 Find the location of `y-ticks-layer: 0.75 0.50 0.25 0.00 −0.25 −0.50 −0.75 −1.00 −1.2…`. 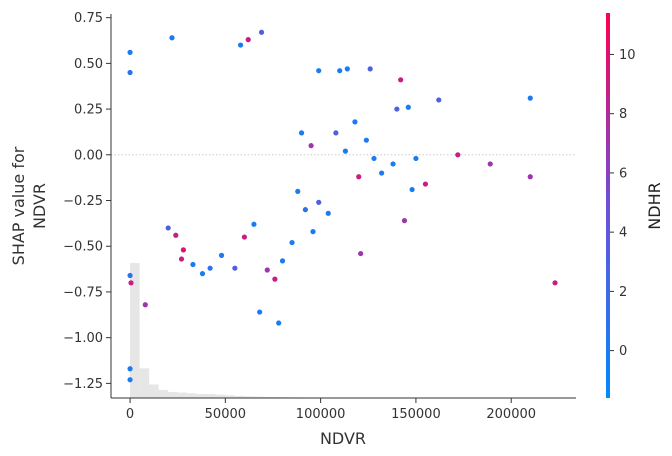

y-ticks-layer: 0.75 0.50 0.25 0.00 −0.25 −0.50 −0.75 −1.00 −1.2… is located at coordinates (87, 201).